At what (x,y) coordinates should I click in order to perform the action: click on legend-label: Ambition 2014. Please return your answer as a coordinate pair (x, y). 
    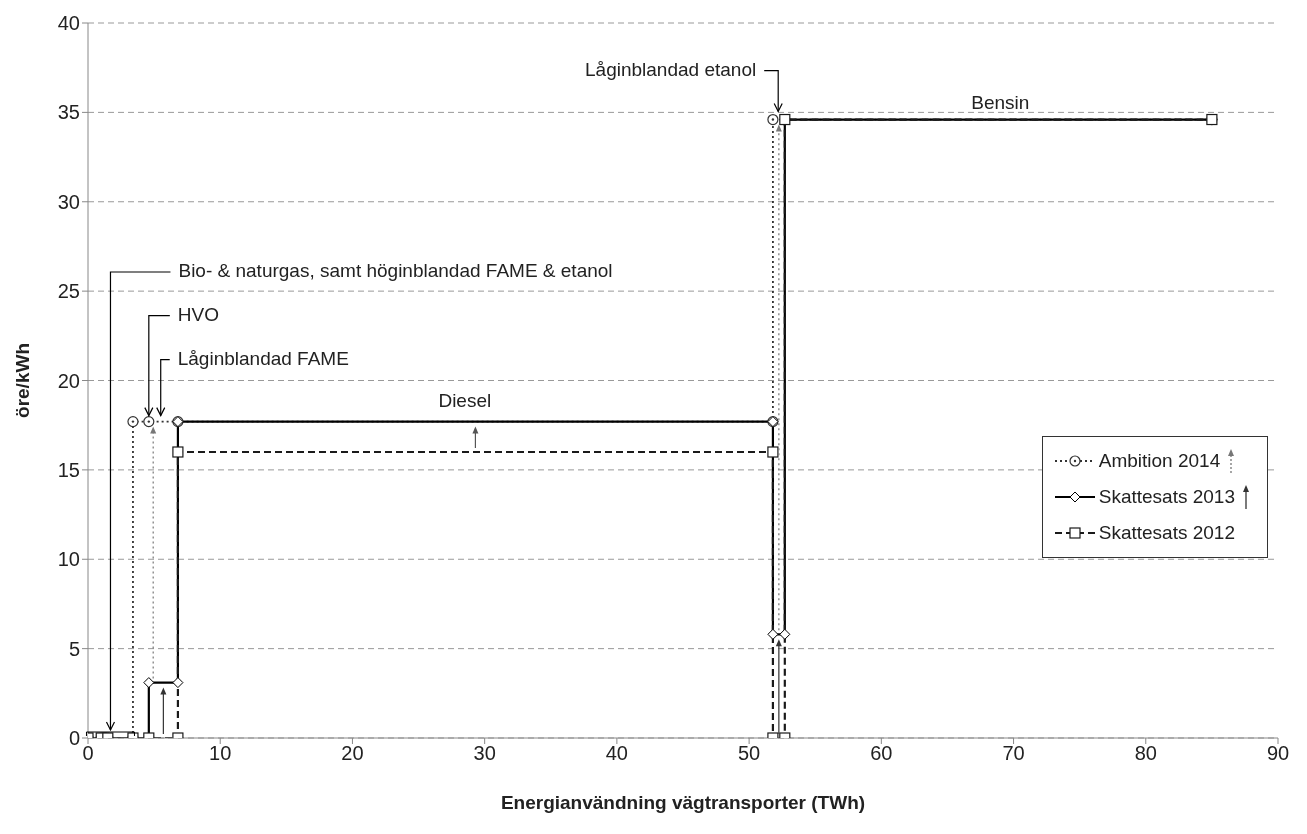
    Looking at the image, I should click on (1159, 461).